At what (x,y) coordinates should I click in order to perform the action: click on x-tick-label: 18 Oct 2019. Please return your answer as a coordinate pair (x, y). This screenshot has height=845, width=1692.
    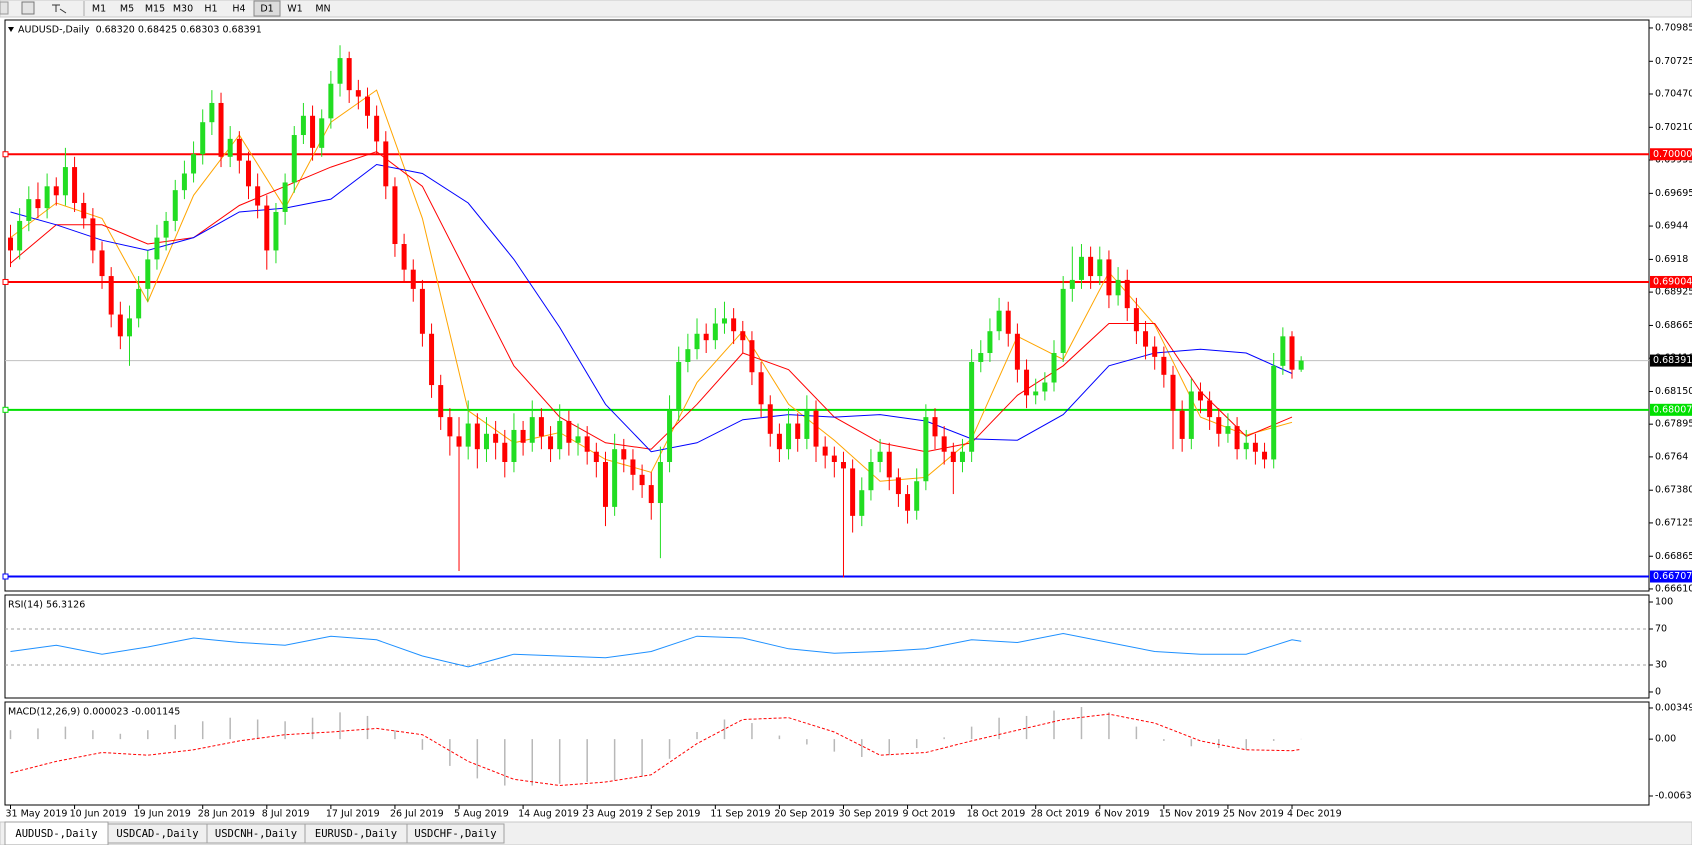
    Looking at the image, I should click on (996, 814).